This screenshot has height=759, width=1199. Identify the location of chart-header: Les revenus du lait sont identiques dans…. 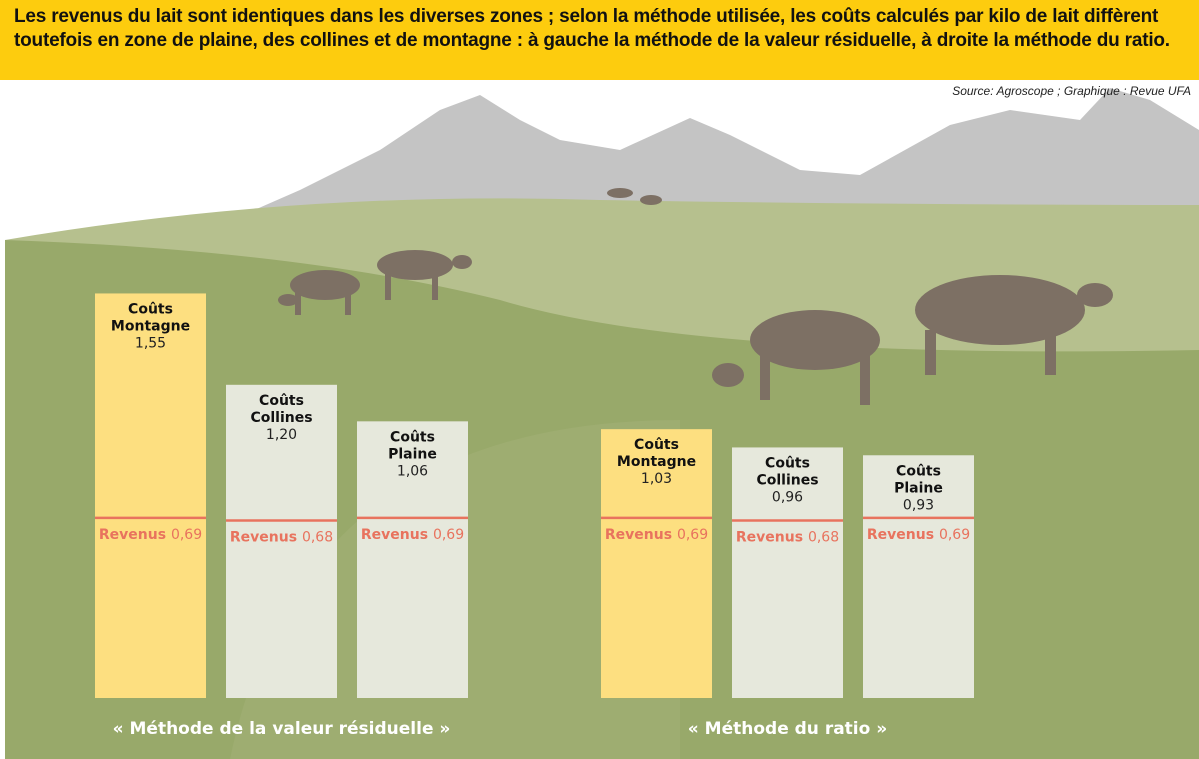
(599, 40).